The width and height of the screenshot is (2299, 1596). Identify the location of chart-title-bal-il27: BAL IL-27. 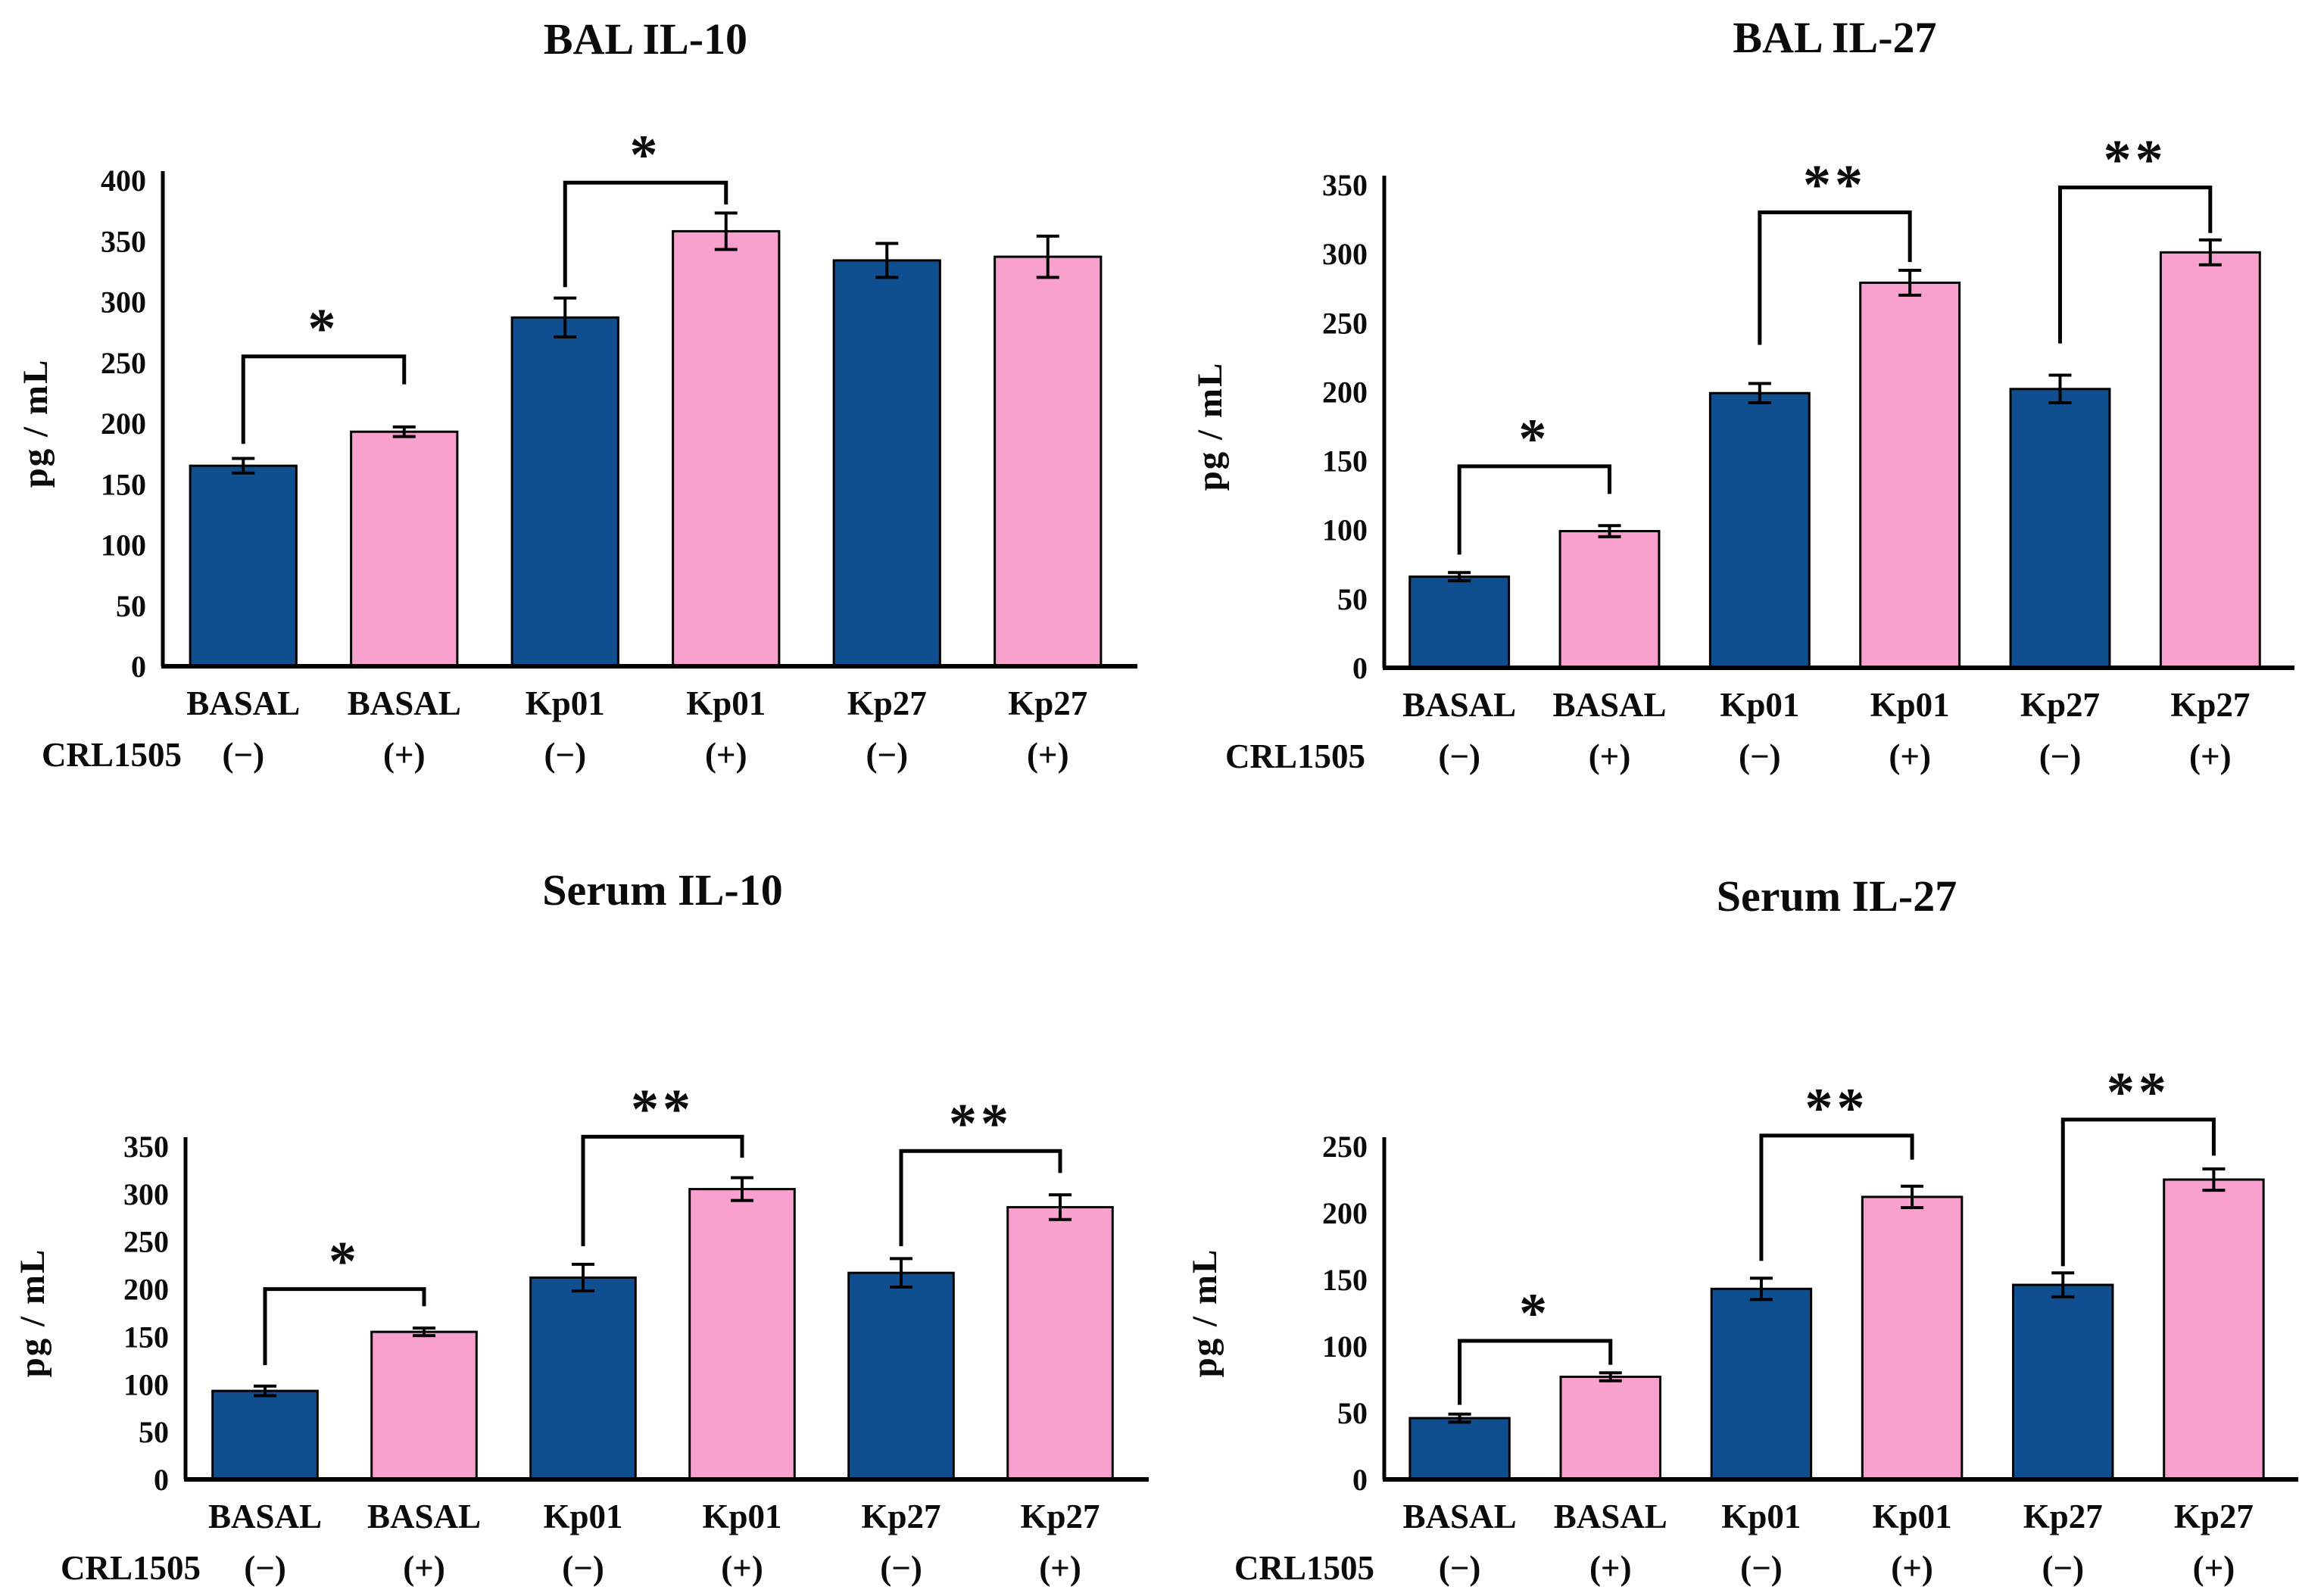
(1835, 37).